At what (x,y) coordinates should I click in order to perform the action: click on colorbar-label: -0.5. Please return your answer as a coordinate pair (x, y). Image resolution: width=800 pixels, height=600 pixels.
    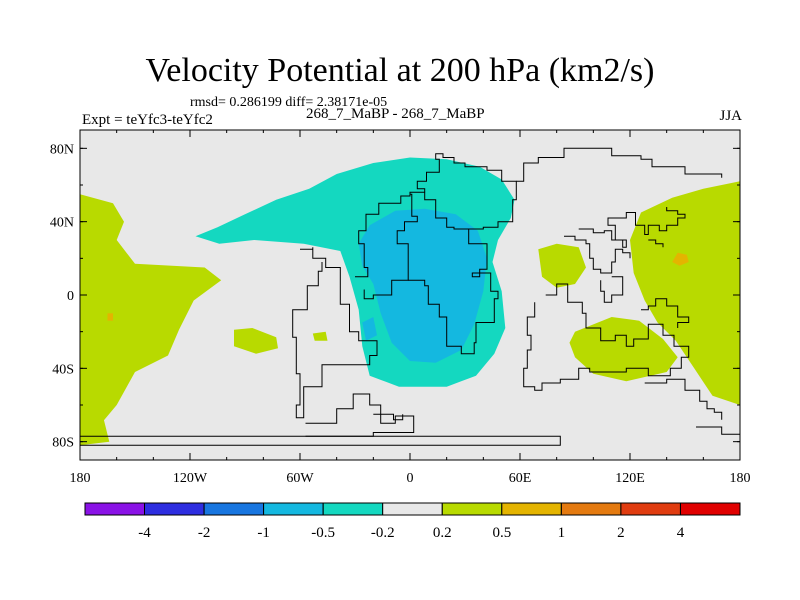
    Looking at the image, I should click on (323, 533).